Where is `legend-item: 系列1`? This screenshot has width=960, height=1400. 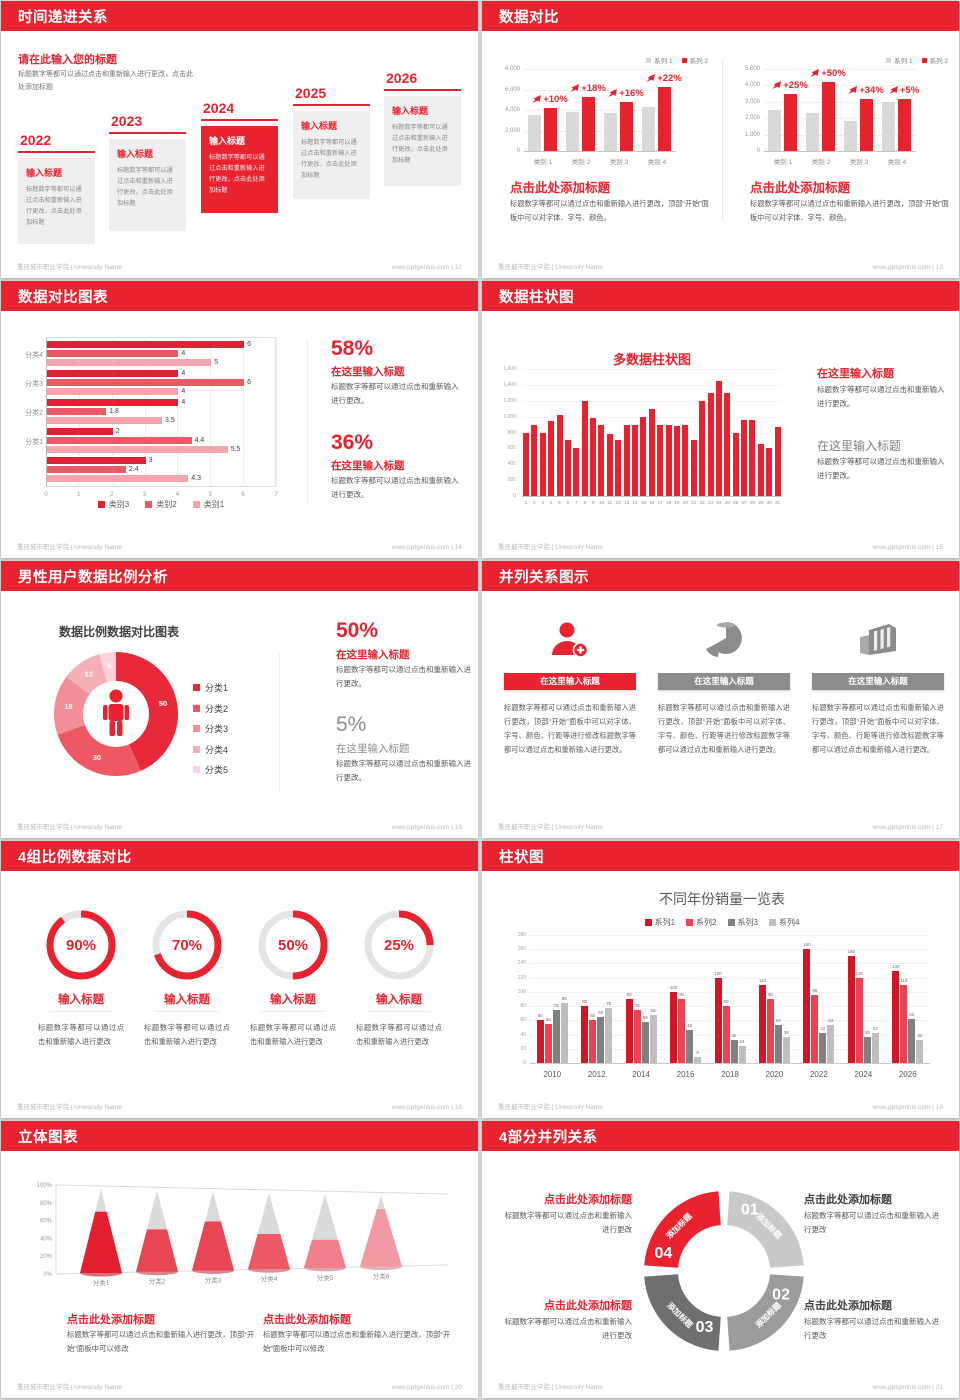
legend-item: 系列1 is located at coordinates (660, 922).